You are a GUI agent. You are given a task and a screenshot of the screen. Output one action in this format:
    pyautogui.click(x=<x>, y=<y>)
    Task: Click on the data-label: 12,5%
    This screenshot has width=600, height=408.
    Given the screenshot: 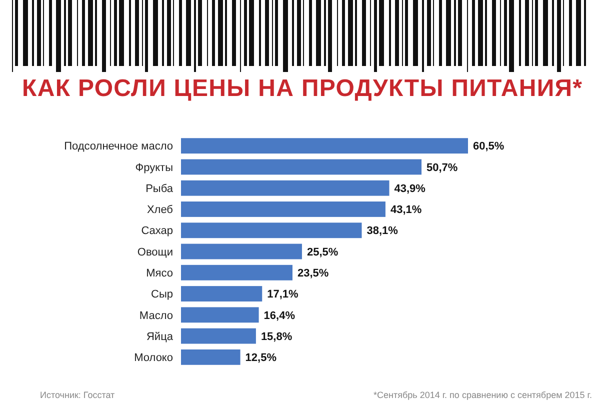 What is the action you would take?
    pyautogui.click(x=261, y=358)
    